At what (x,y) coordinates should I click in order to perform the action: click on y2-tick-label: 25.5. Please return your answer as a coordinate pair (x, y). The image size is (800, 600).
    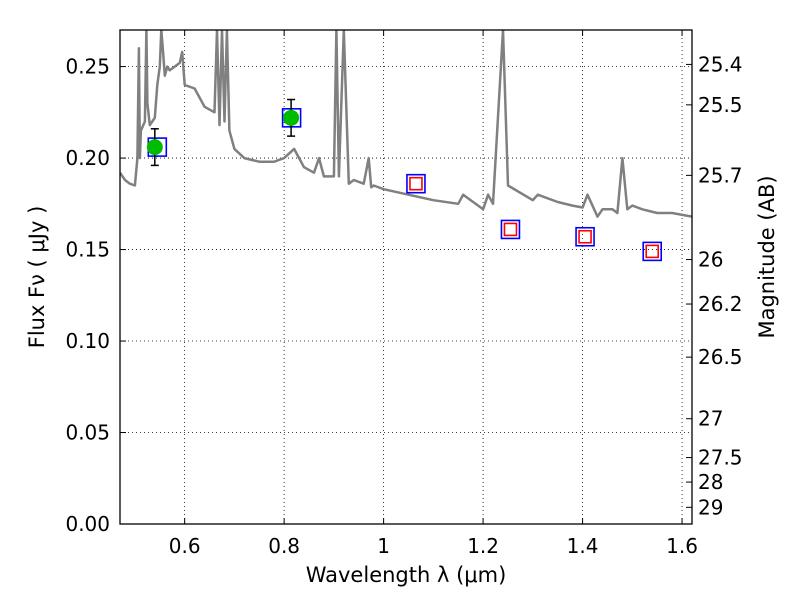
    Looking at the image, I should click on (720, 105).